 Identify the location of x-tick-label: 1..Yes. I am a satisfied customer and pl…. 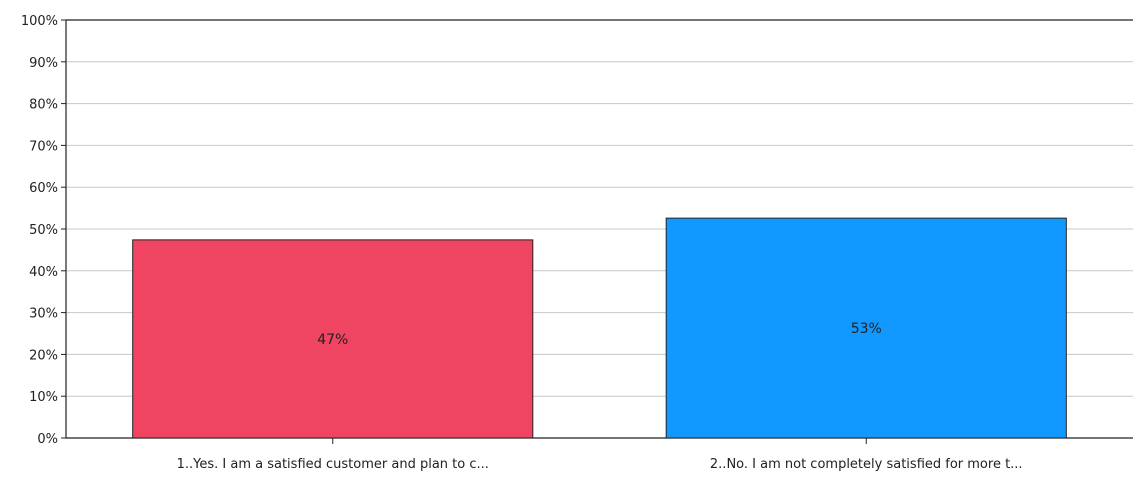
(333, 464).